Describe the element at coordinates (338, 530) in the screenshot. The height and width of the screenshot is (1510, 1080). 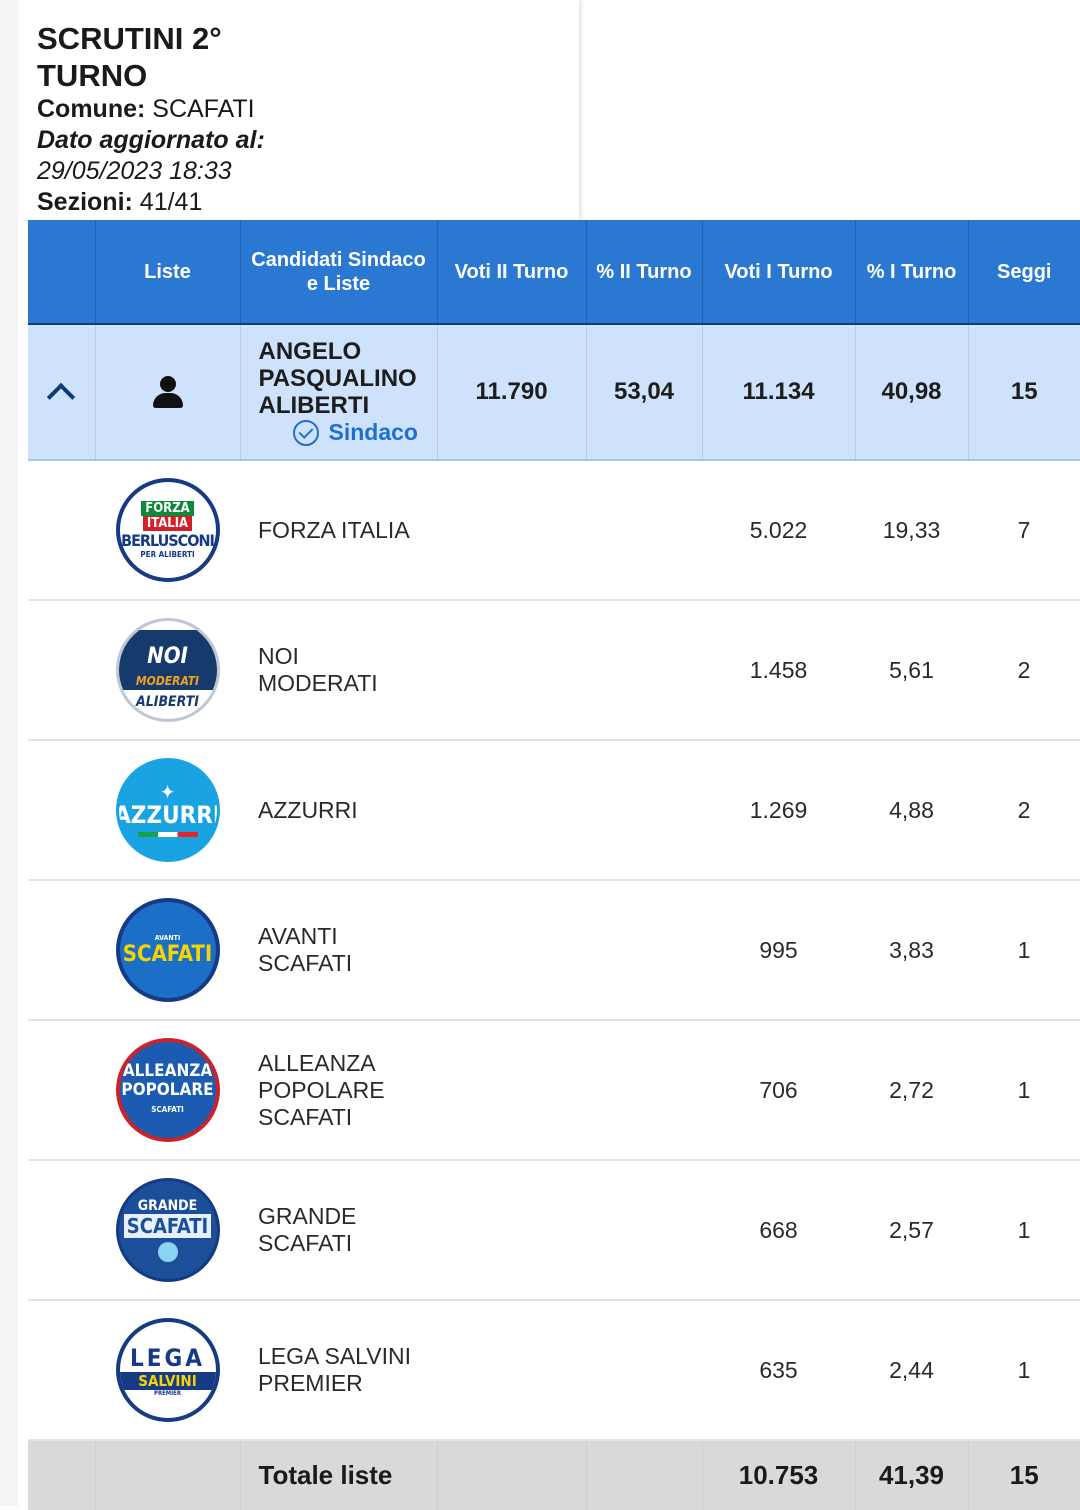
I see `list-name: FORZA ITALIA` at that location.